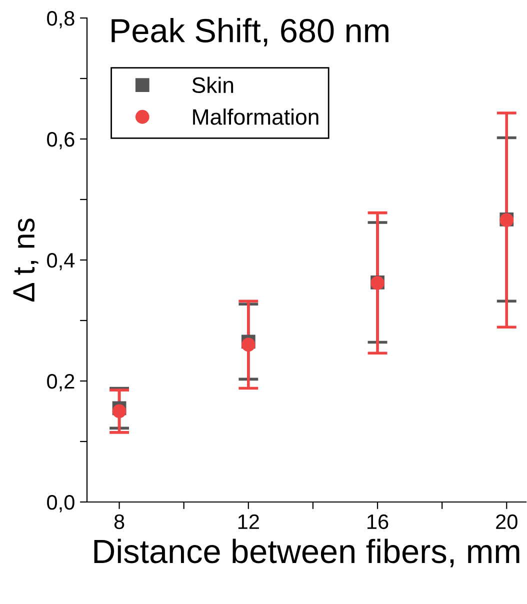  What do you see at coordinates (60, 383) in the screenshot?
I see `y-tick-label: 0,2` at bounding box center [60, 383].